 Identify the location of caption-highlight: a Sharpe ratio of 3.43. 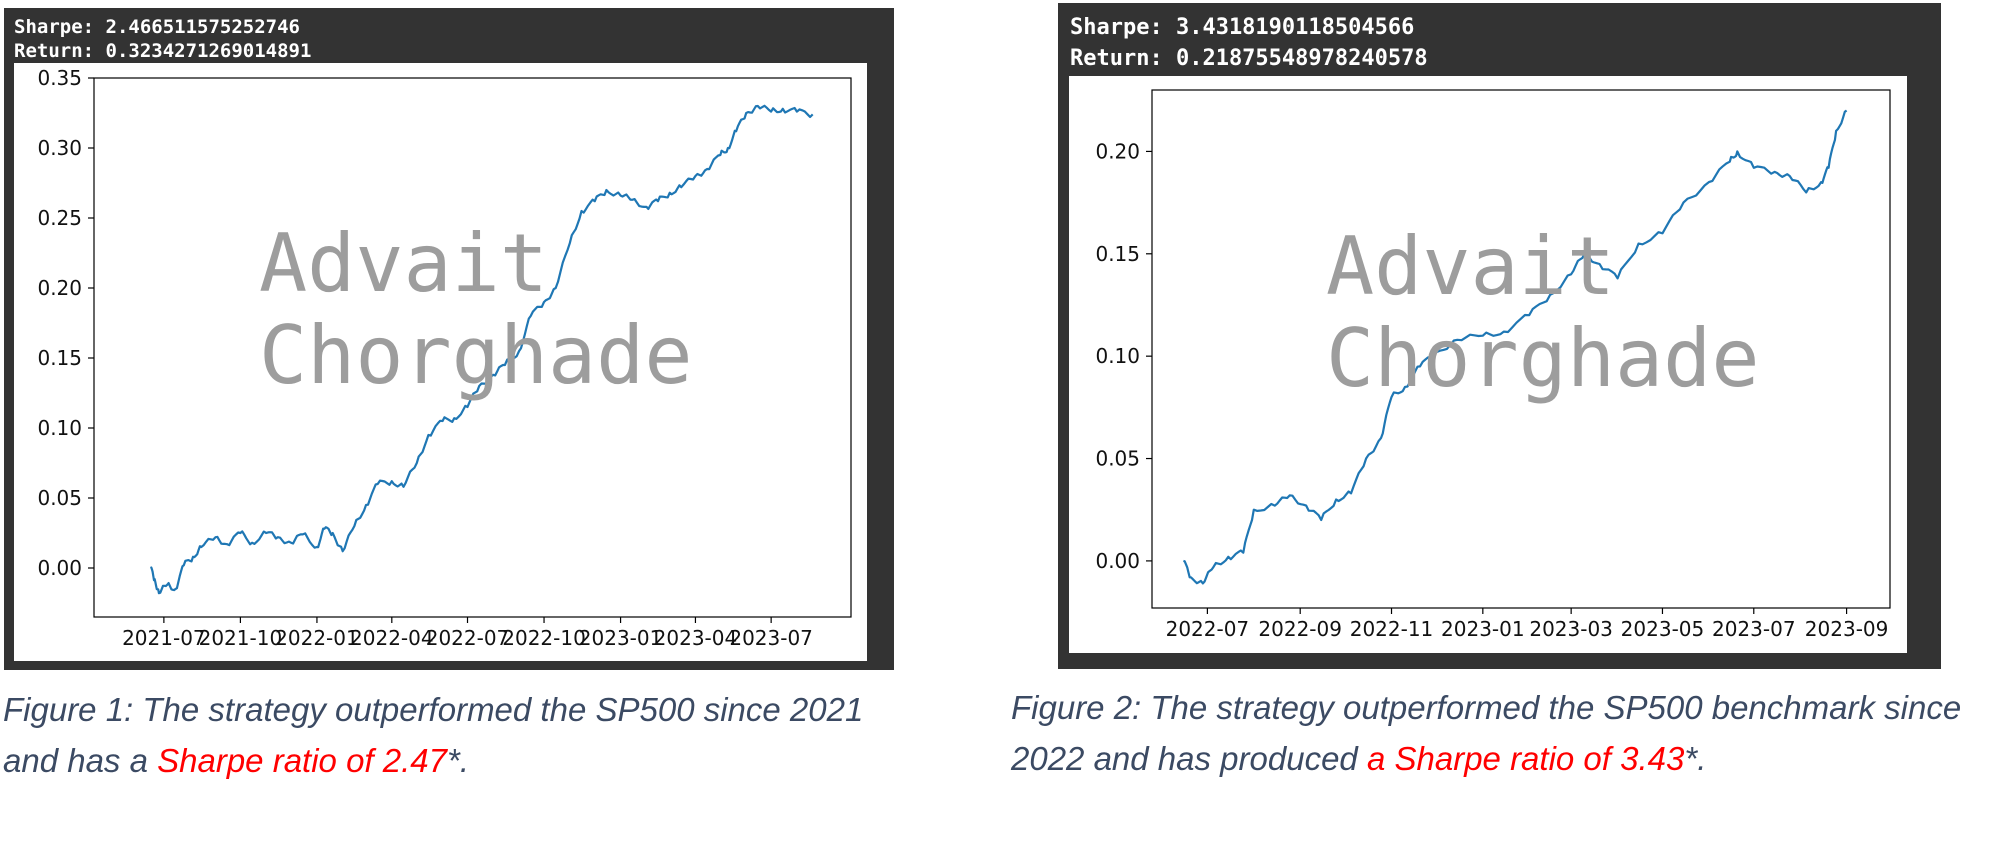
(1525, 758).